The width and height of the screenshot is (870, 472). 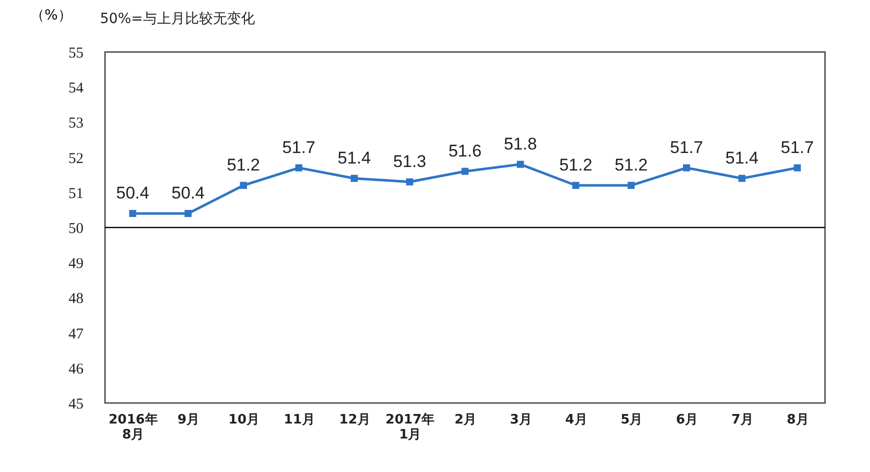 I want to click on y-tick-label: 54, so click(x=76, y=88).